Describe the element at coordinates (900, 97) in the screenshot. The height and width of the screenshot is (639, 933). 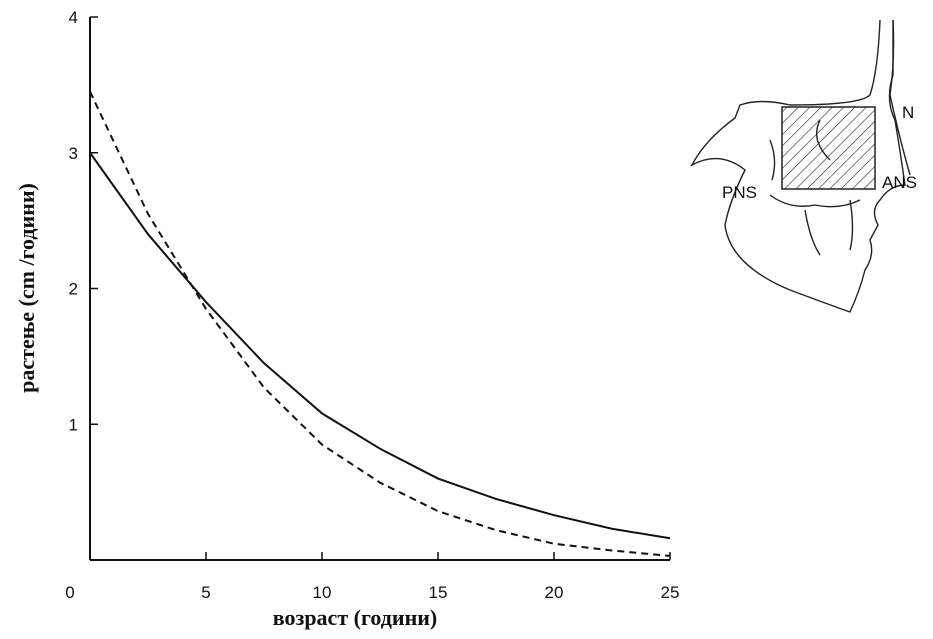
I see `nose-line` at that location.